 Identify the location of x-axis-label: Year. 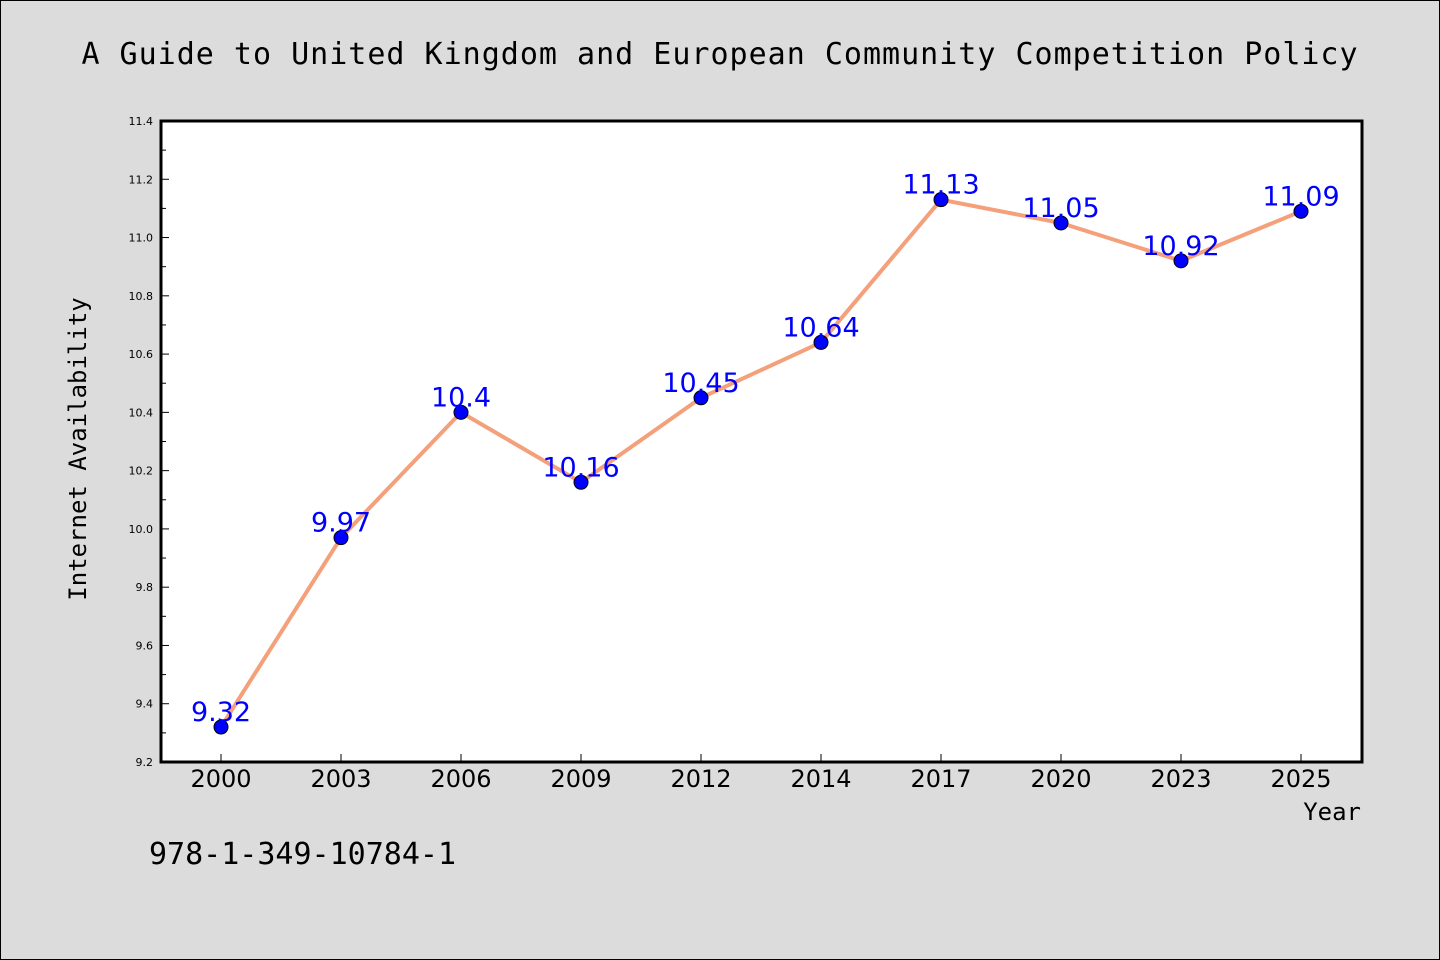
(1332, 812).